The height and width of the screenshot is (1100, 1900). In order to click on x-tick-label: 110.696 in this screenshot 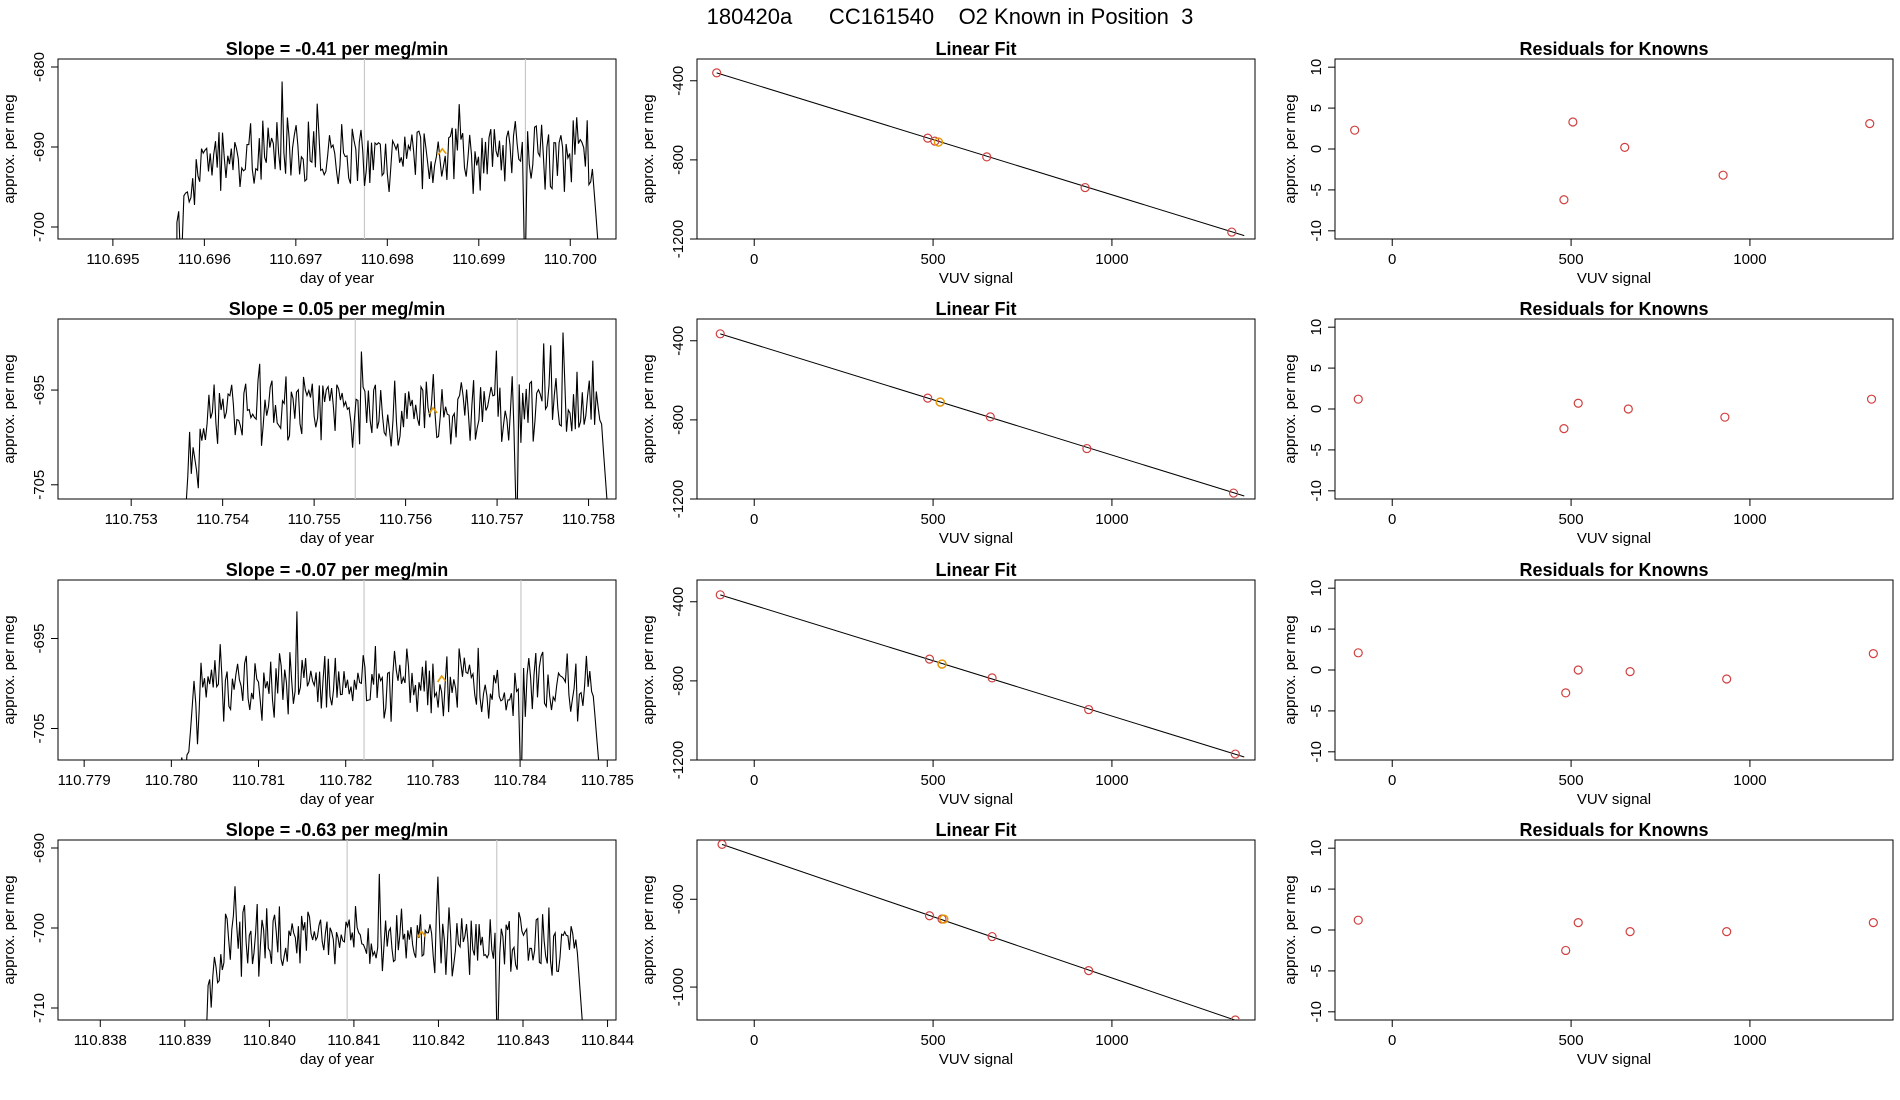, I will do `click(204, 259)`.